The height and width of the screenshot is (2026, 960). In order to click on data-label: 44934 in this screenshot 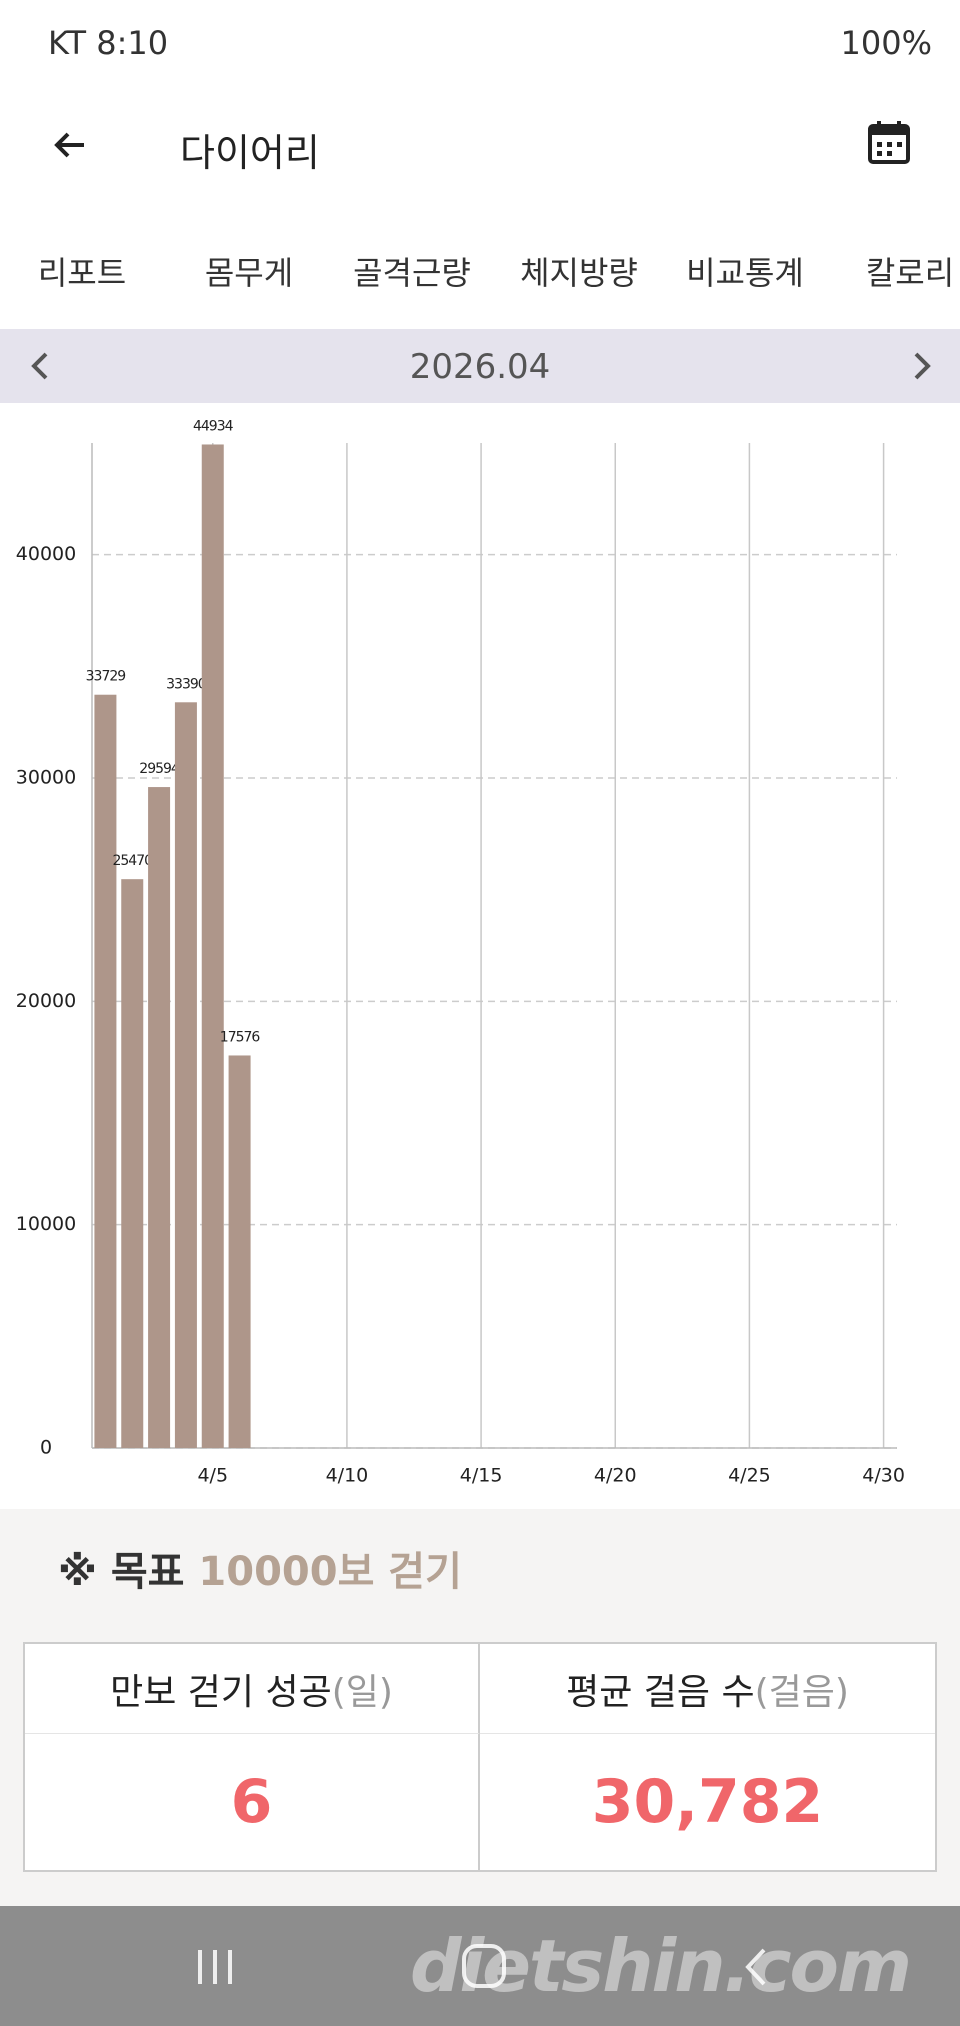, I will do `click(213, 426)`.